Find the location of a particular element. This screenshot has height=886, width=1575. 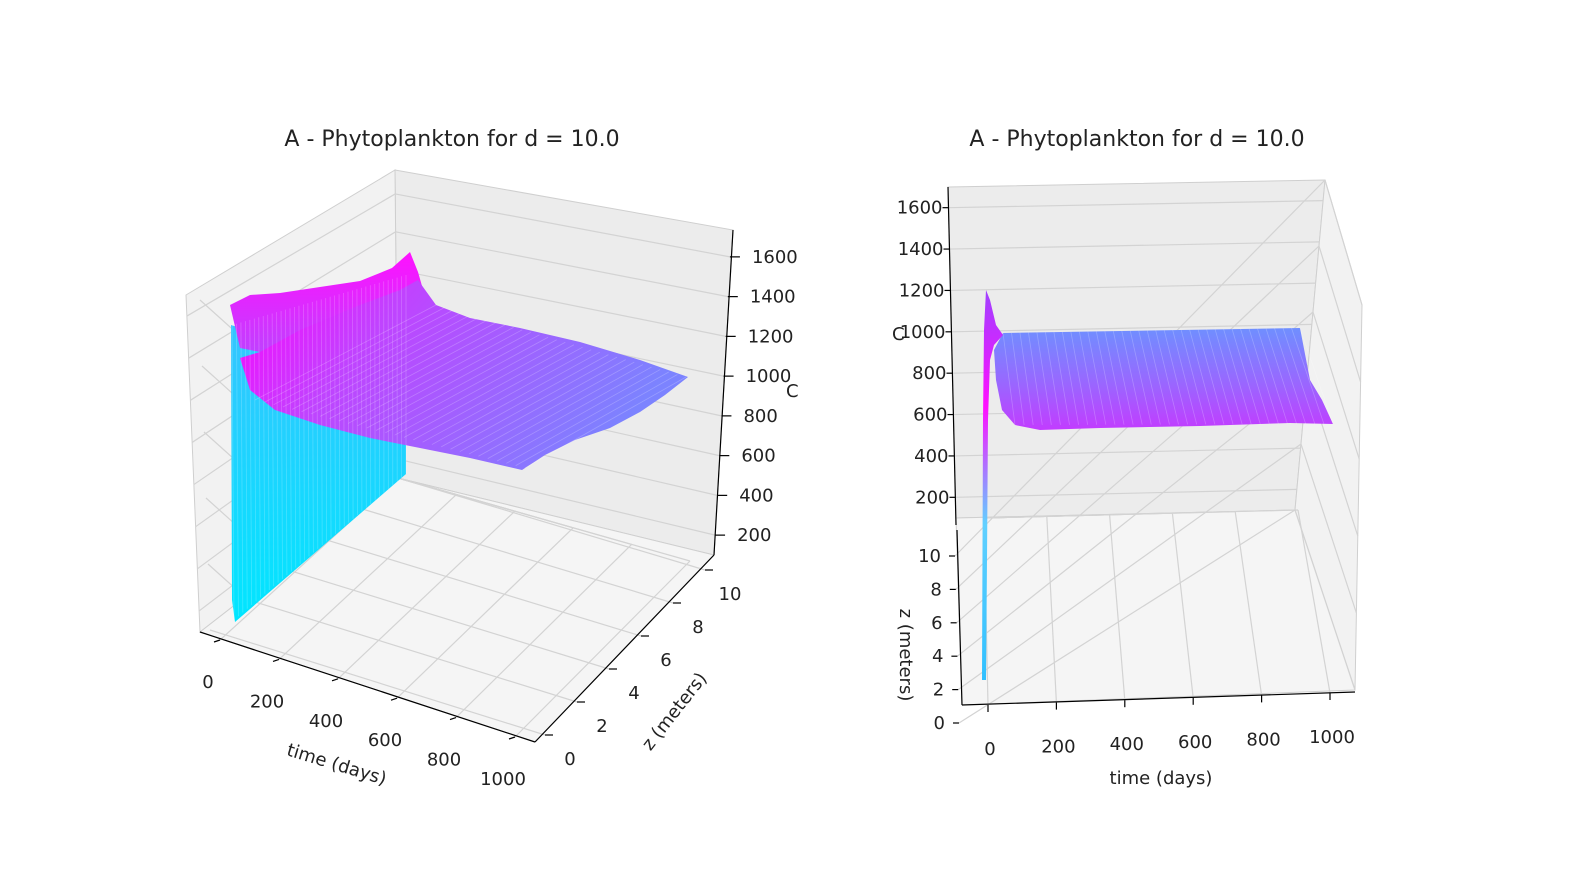

chart0-x-tick-label: 1000 is located at coordinates (503, 779).